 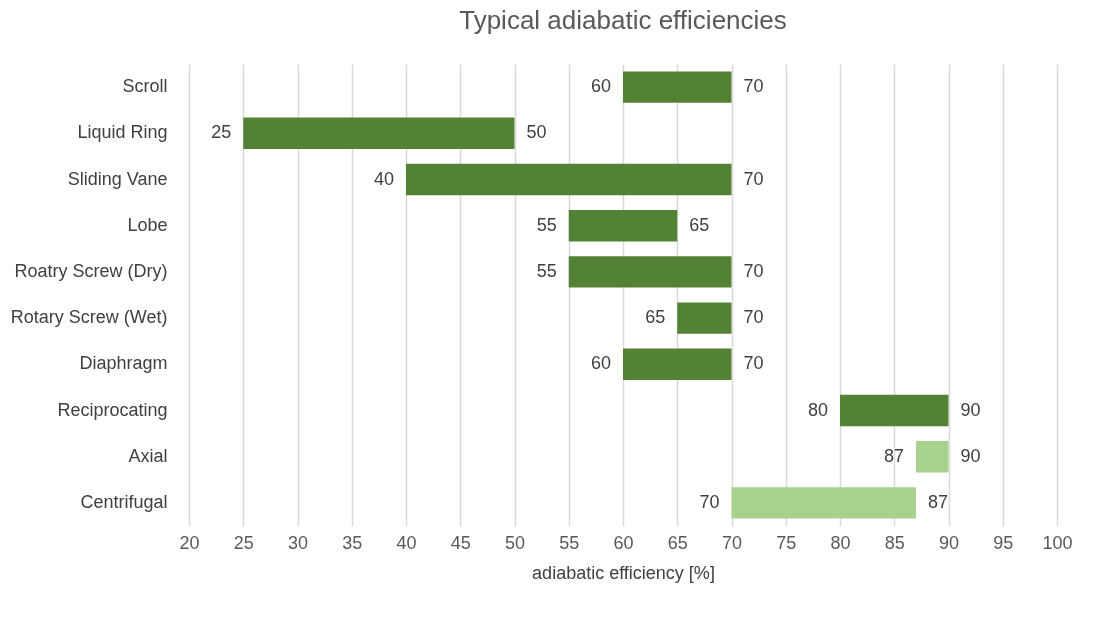 What do you see at coordinates (352, 542) in the screenshot?
I see `x-tick-label: 35` at bounding box center [352, 542].